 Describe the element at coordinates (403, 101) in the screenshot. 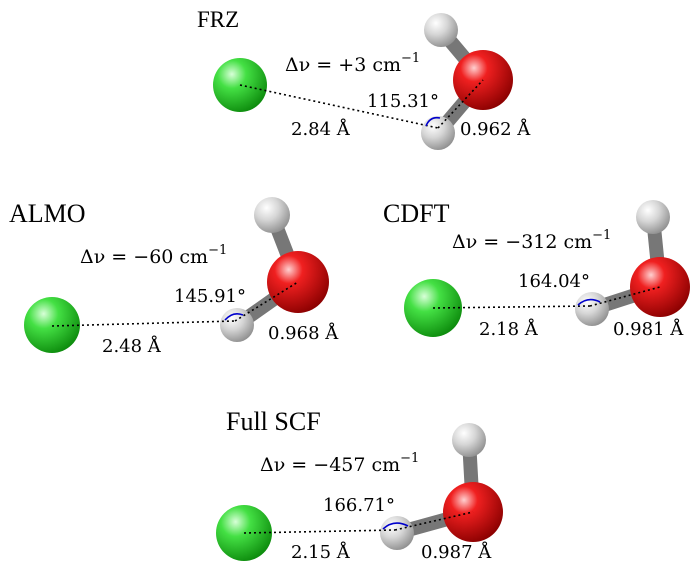

I see `angle-label: 115.31°` at that location.